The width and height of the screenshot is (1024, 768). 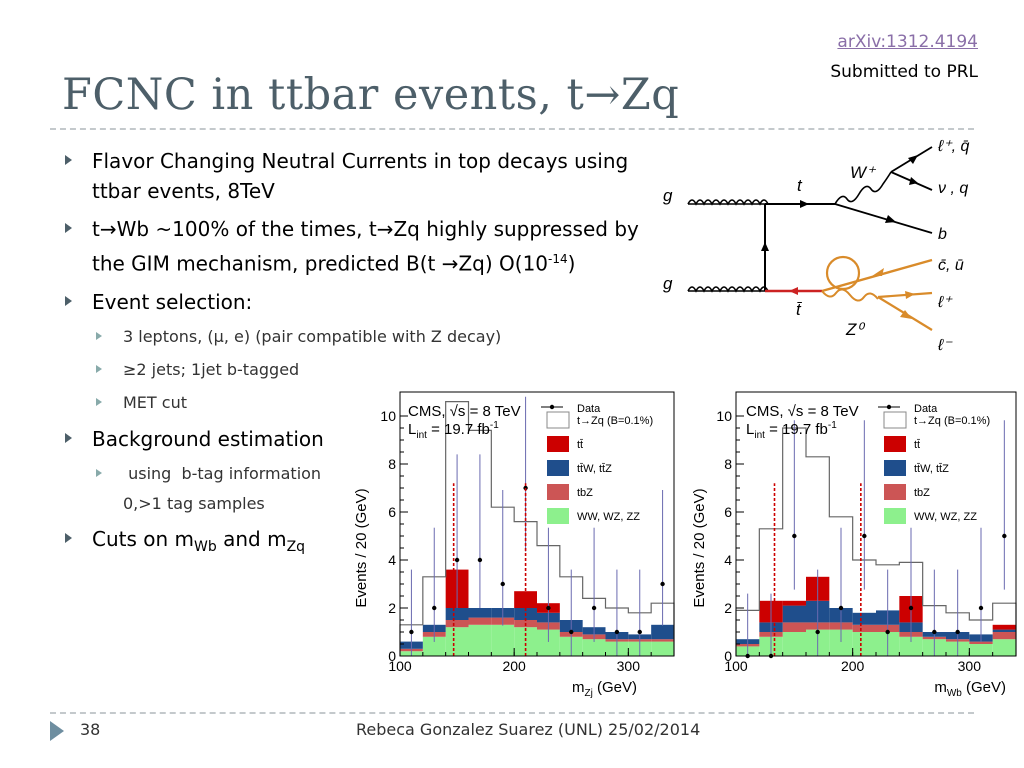 What do you see at coordinates (360, 302) in the screenshot?
I see `bullet-selection: Event selection:` at bounding box center [360, 302].